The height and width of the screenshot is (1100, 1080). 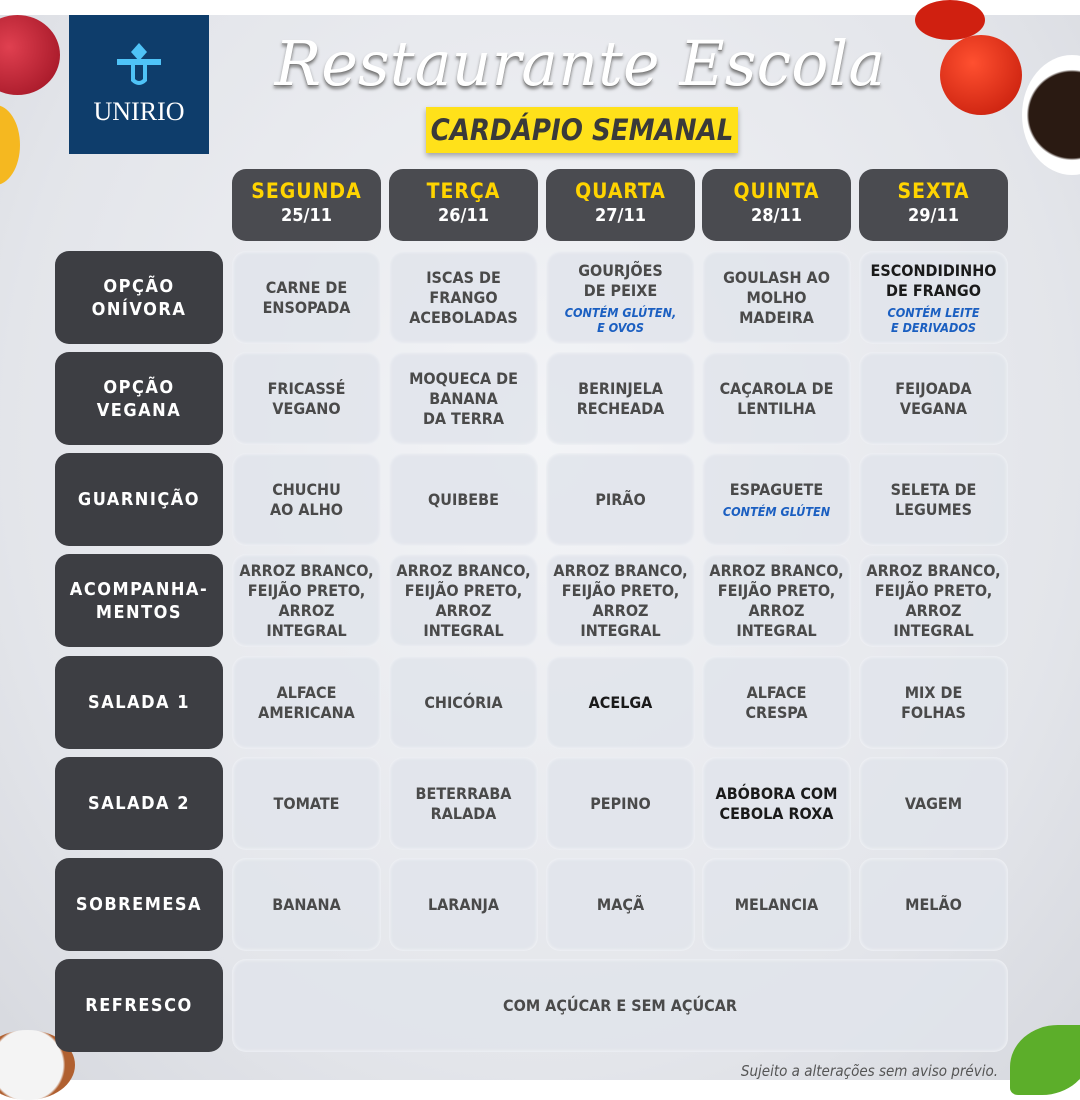 I want to click on menu-item-text: COM AÇÚCAR E SEM AÇÚCAR, so click(x=620, y=1005).